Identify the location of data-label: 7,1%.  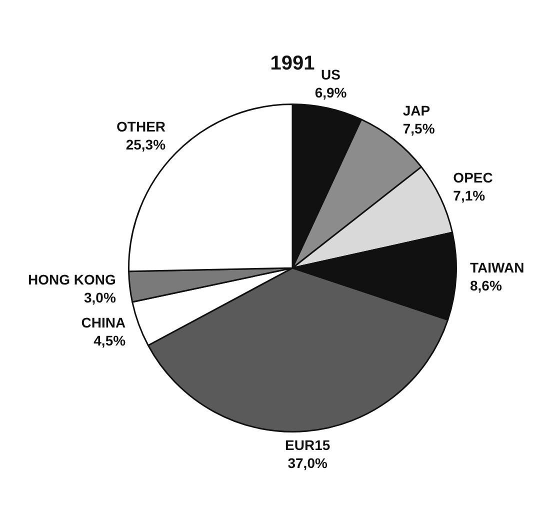
(469, 196).